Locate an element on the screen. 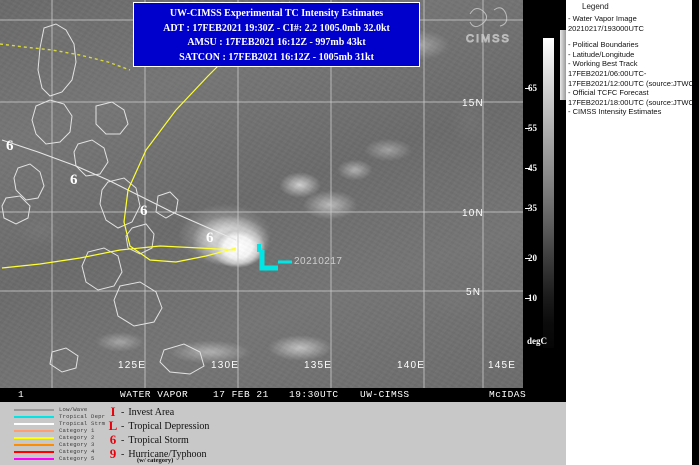 The width and height of the screenshot is (699, 465). hurricane-typhoon-icon: 9 is located at coordinates (113, 453).